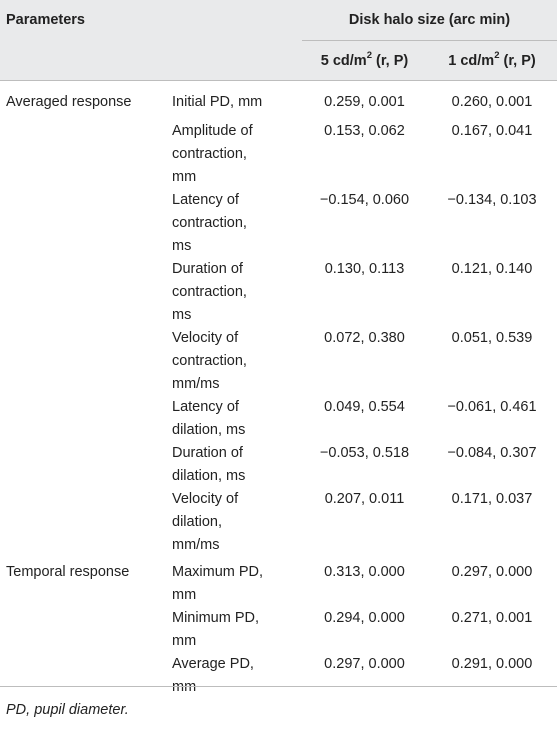  Describe the element at coordinates (364, 131) in the screenshot. I see `row-value-5cd: 0.153, 0.062` at that location.